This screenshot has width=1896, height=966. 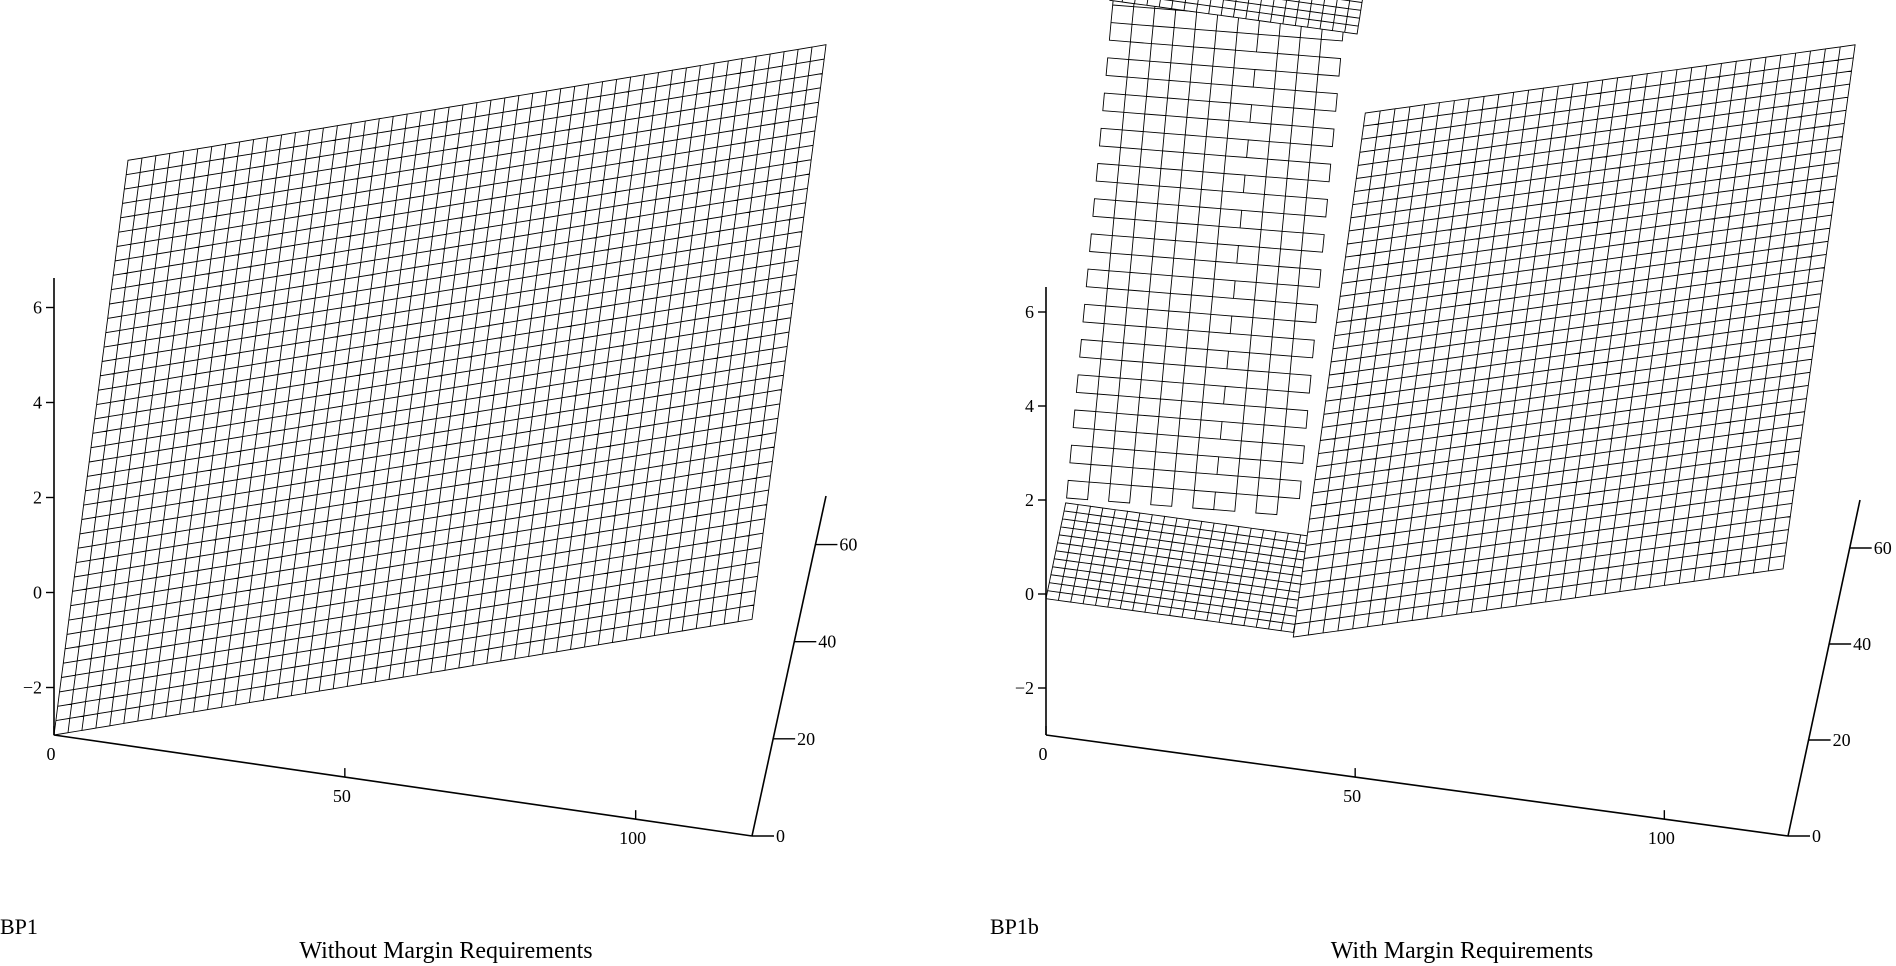 I want to click on panel-label: BP1b, so click(x=1014, y=926).